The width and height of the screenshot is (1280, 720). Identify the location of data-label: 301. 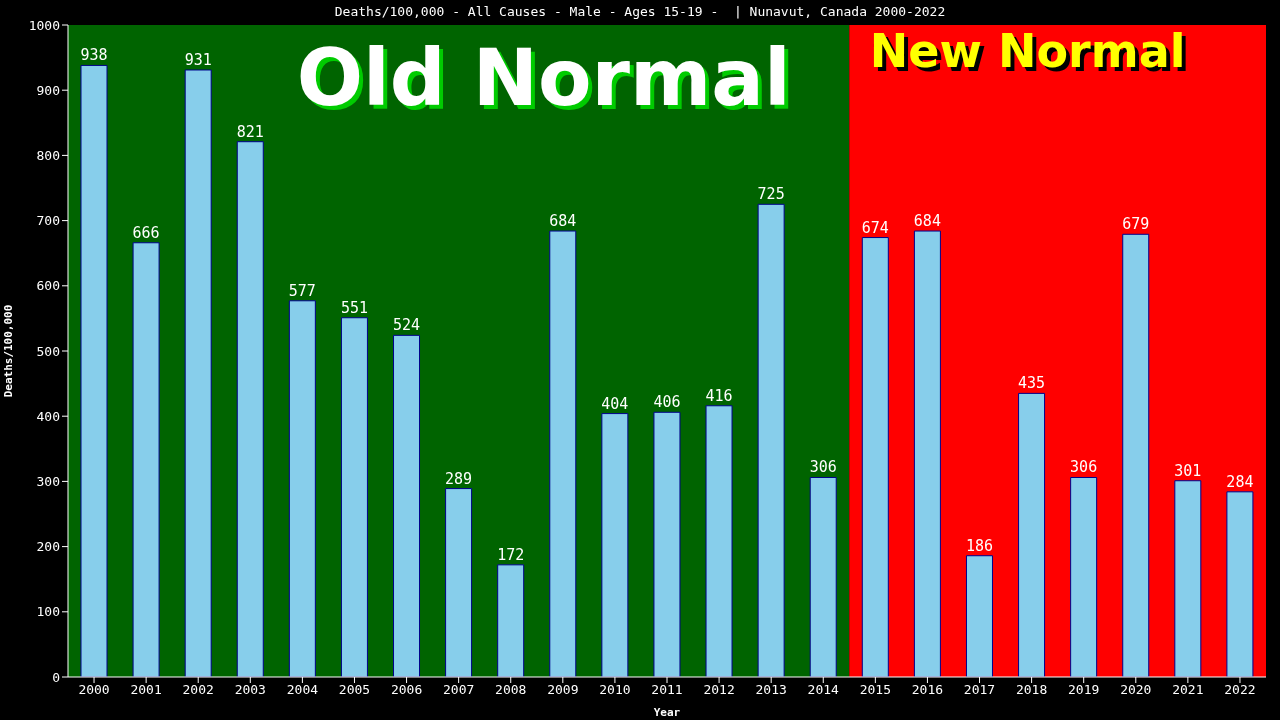
(1188, 470).